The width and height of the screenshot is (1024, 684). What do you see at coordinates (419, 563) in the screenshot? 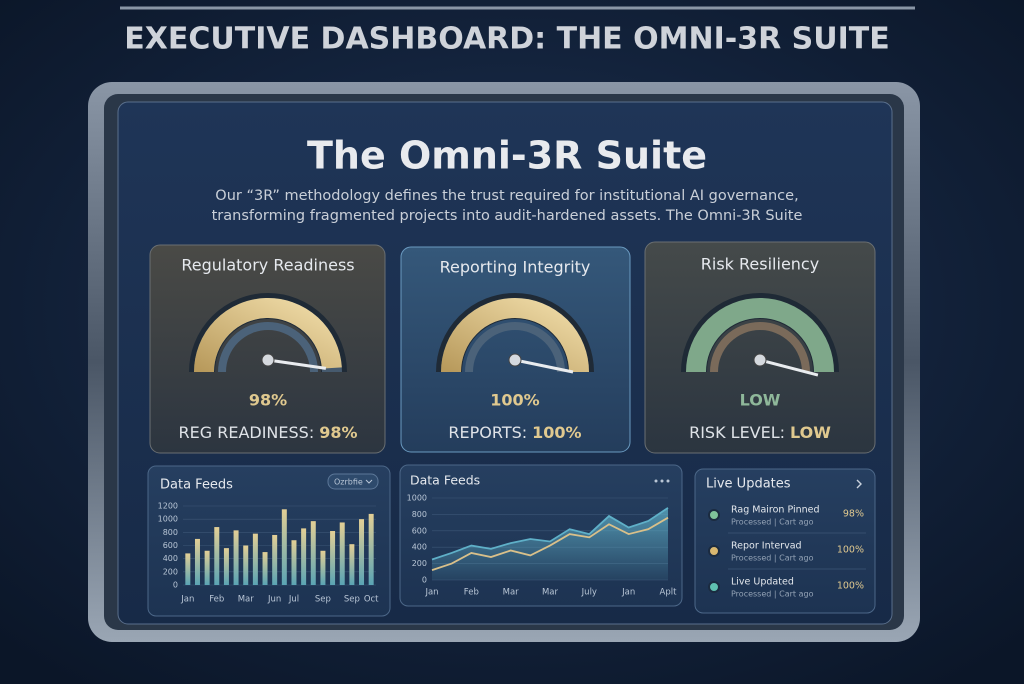
I see `y-tick-label: 200` at bounding box center [419, 563].